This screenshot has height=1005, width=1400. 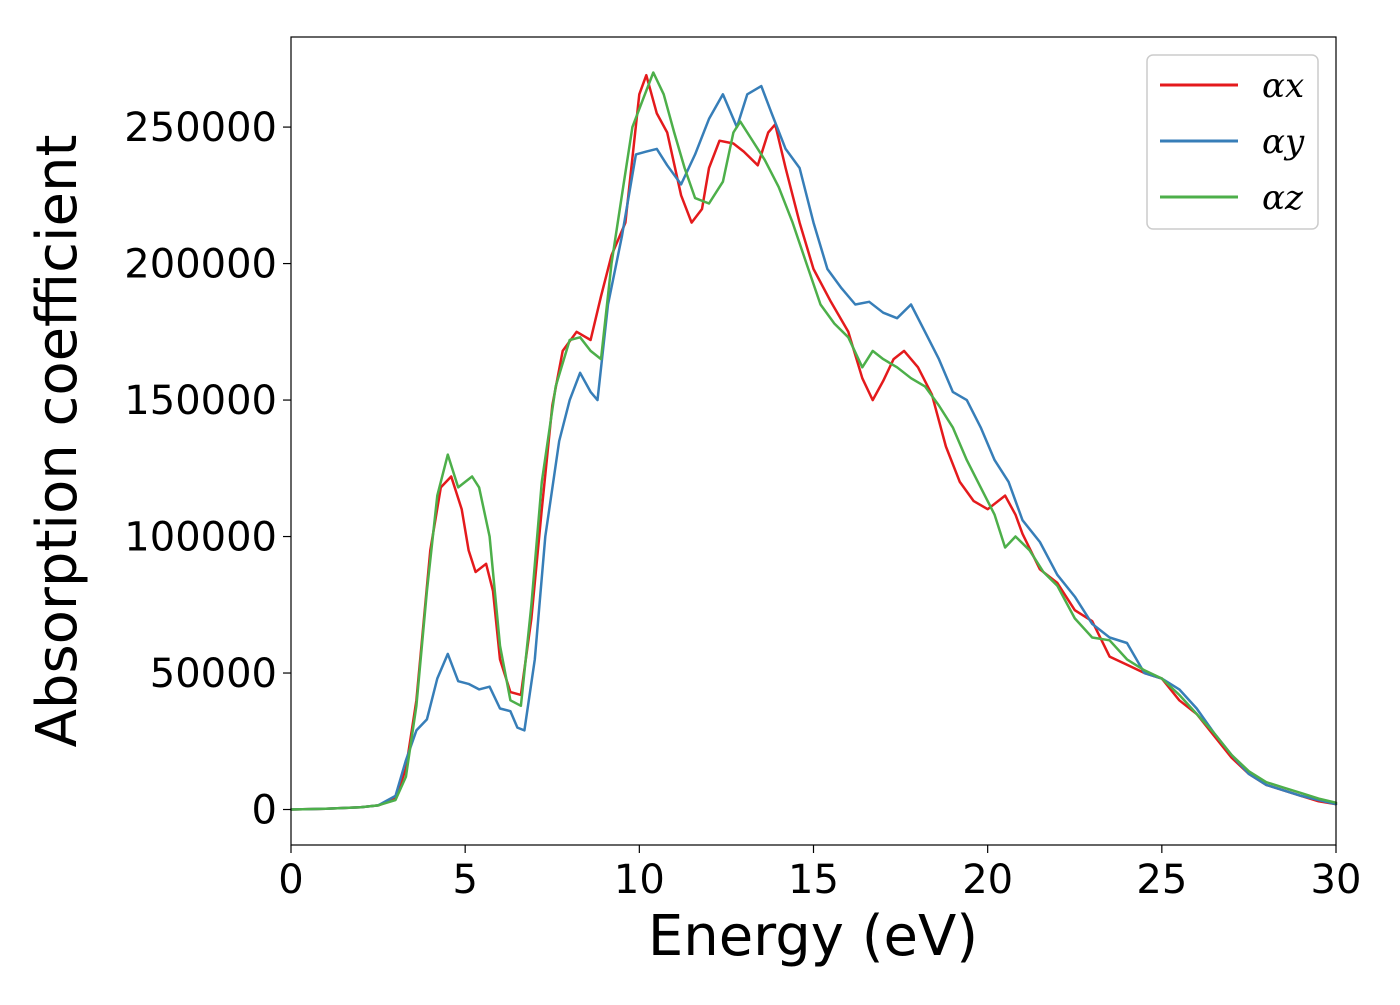 I want to click on y-tick-label: 250000, so click(x=200, y=128).